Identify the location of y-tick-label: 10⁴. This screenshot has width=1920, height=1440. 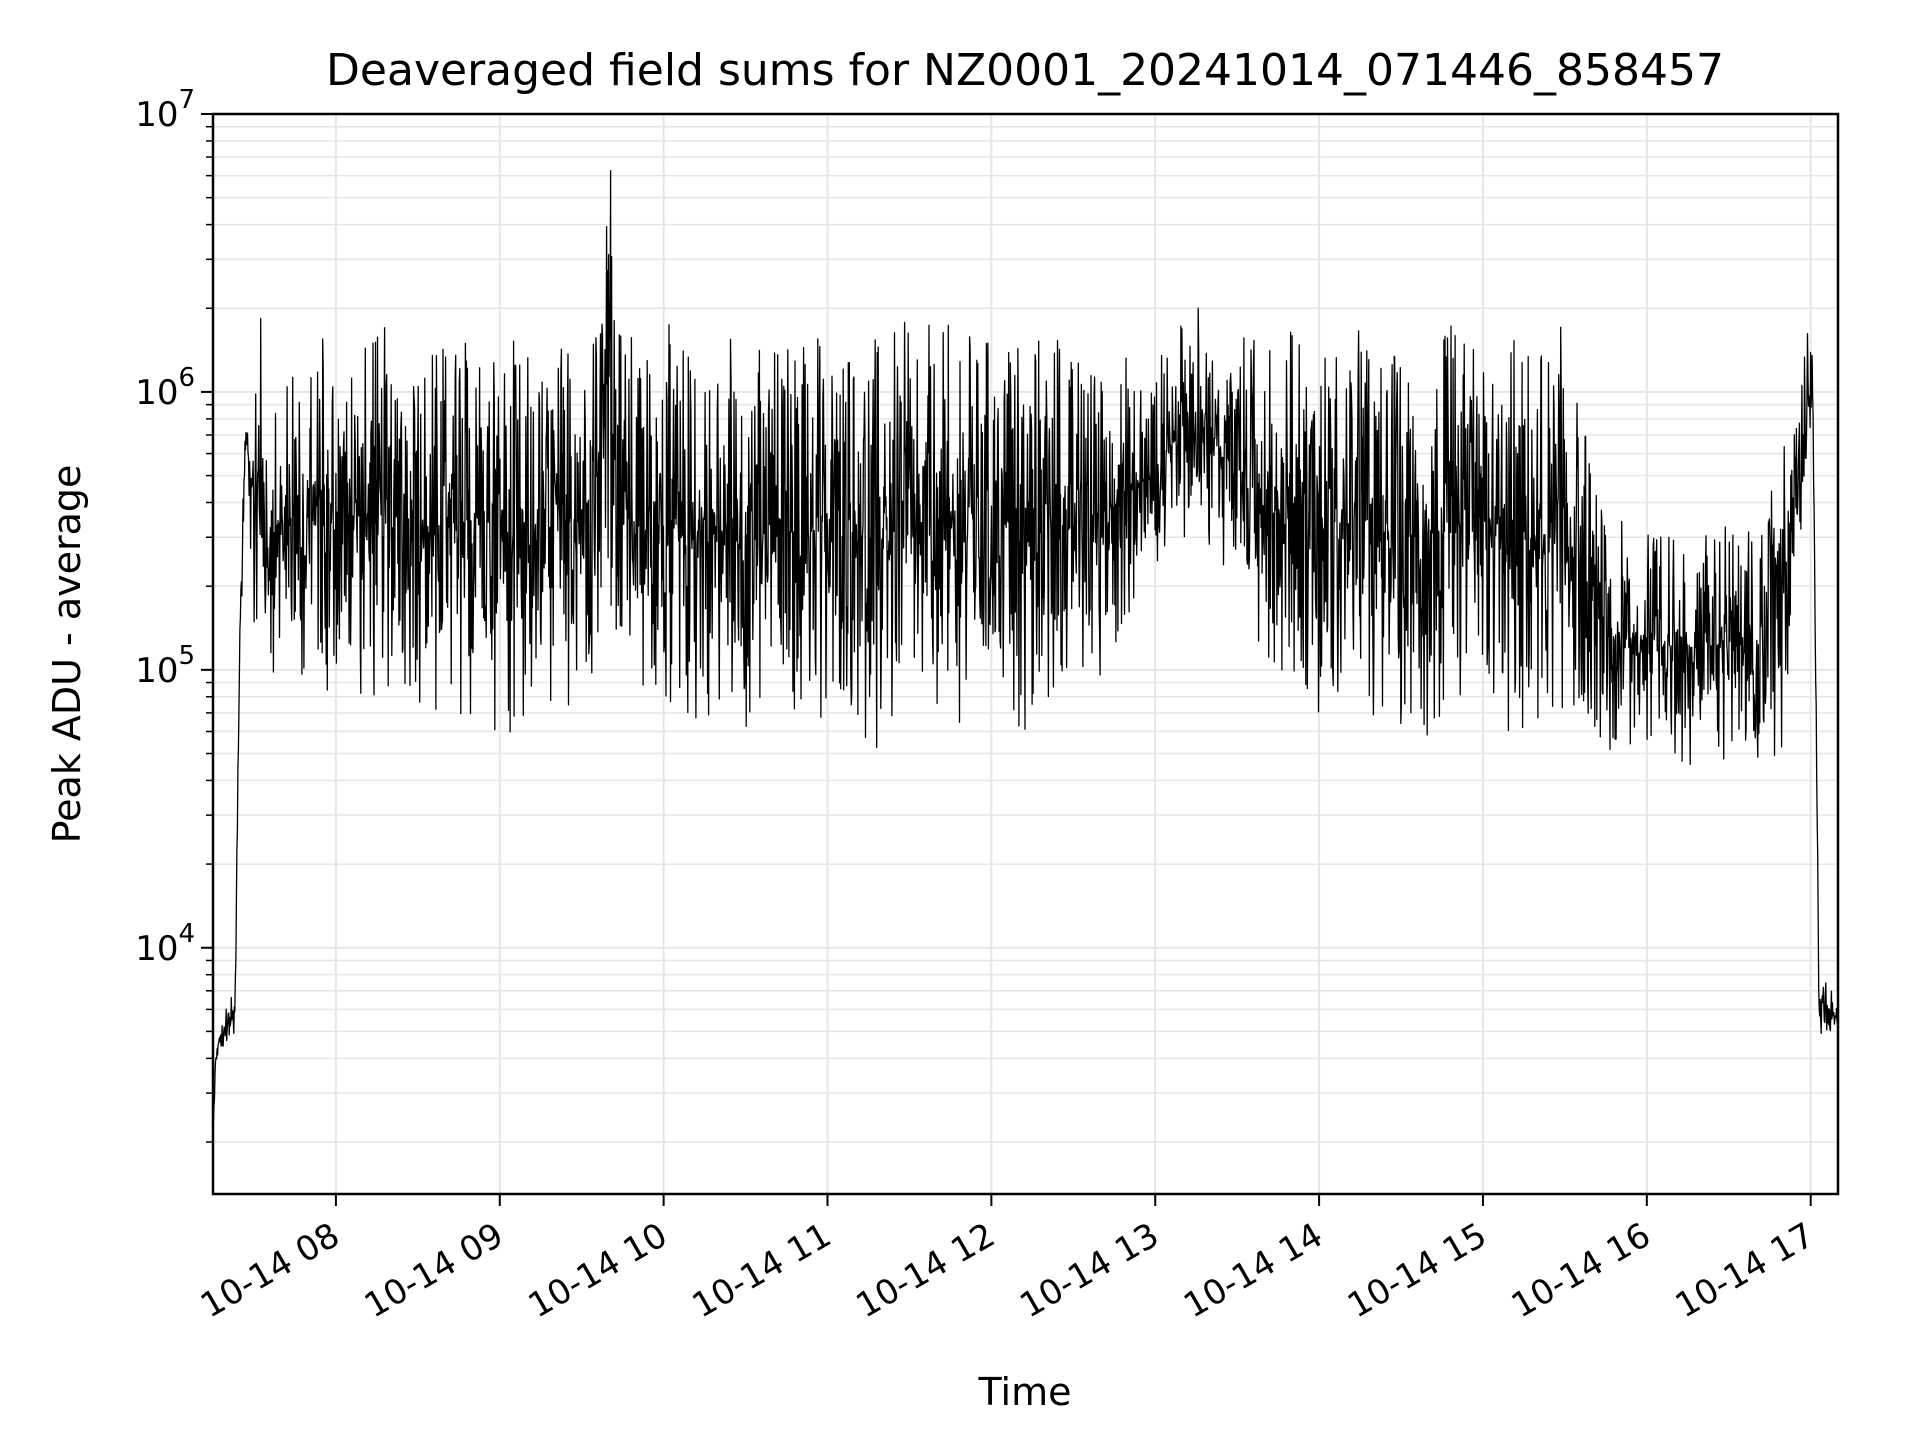
(165, 944).